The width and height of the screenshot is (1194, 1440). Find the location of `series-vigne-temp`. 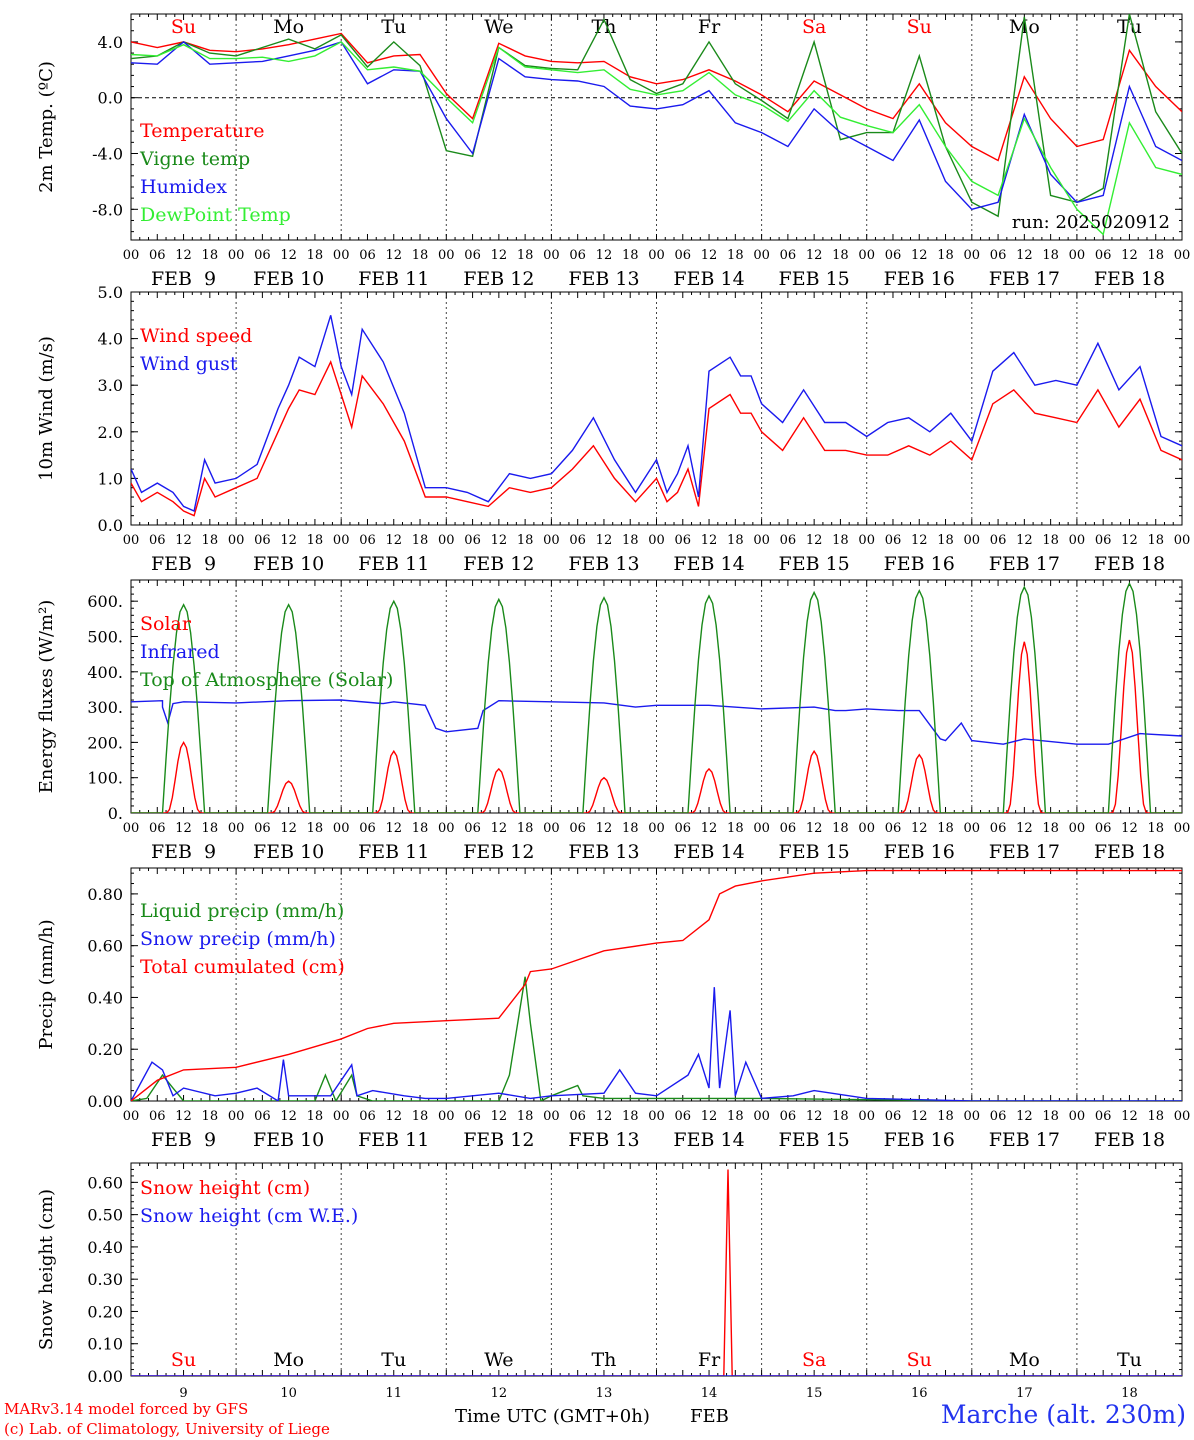

series-vigne-temp is located at coordinates (656, 116).